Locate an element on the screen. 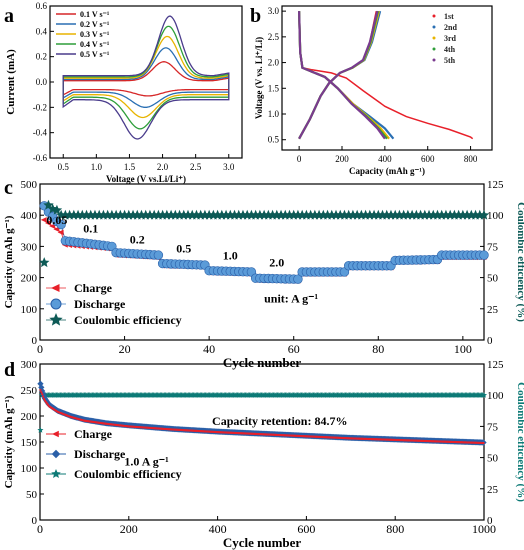  y-tick-label: -0.2 is located at coordinates (40, 107).